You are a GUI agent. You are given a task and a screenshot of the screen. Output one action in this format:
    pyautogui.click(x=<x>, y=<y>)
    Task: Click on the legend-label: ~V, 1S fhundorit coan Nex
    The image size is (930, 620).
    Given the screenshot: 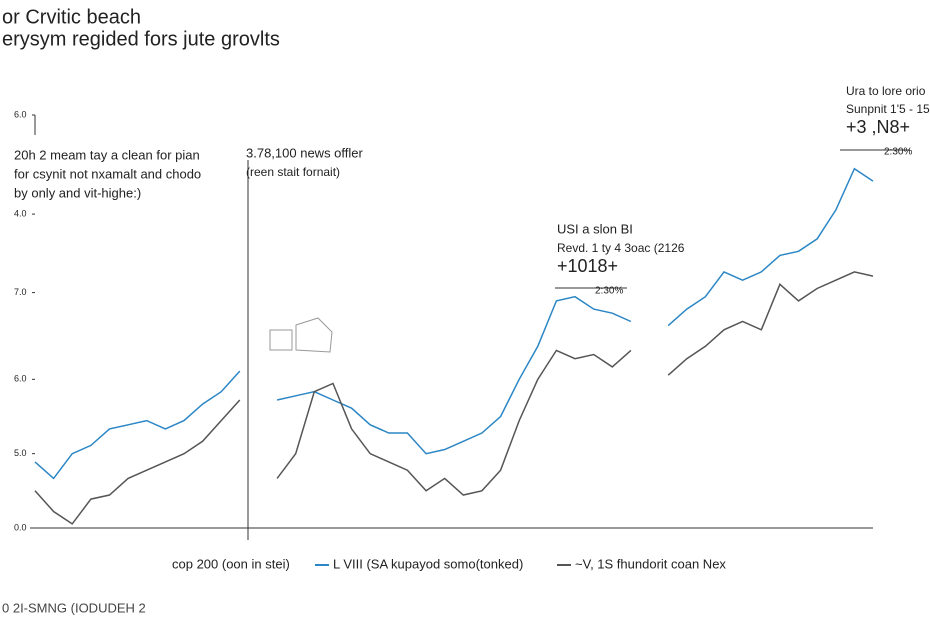 What is the action you would take?
    pyautogui.click(x=650, y=563)
    